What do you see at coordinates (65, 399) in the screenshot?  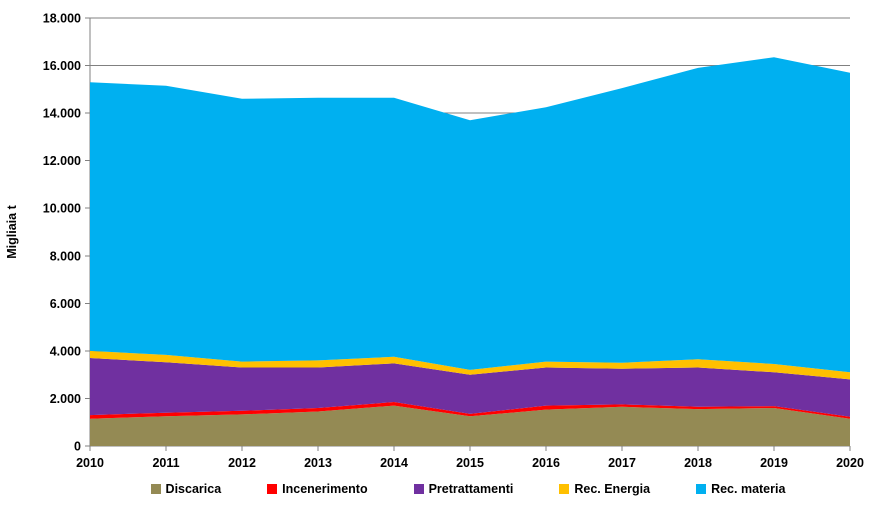 I see `y-tick-label: 2.000` at bounding box center [65, 399].